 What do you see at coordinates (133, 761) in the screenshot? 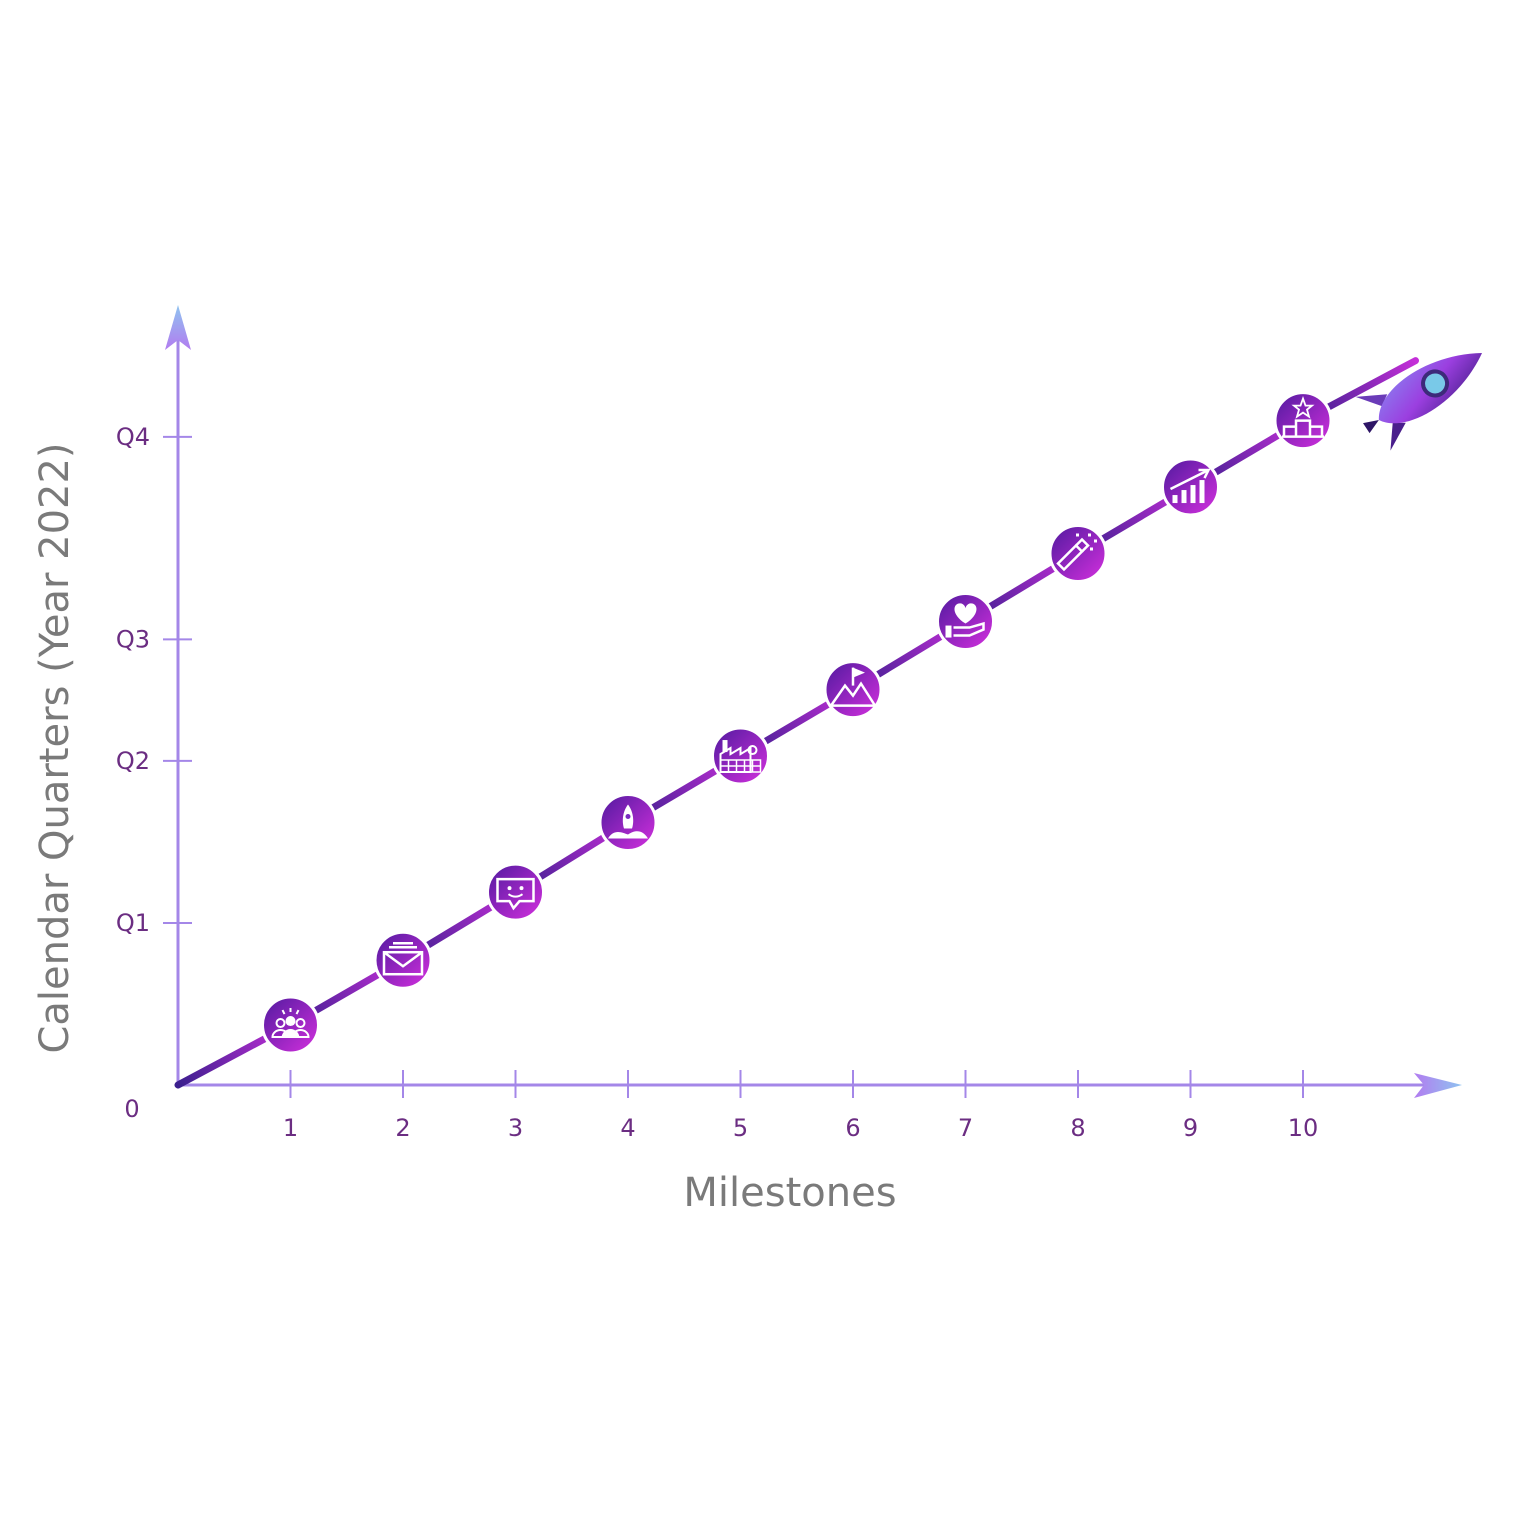
I see `y-tick-label: Q2` at bounding box center [133, 761].